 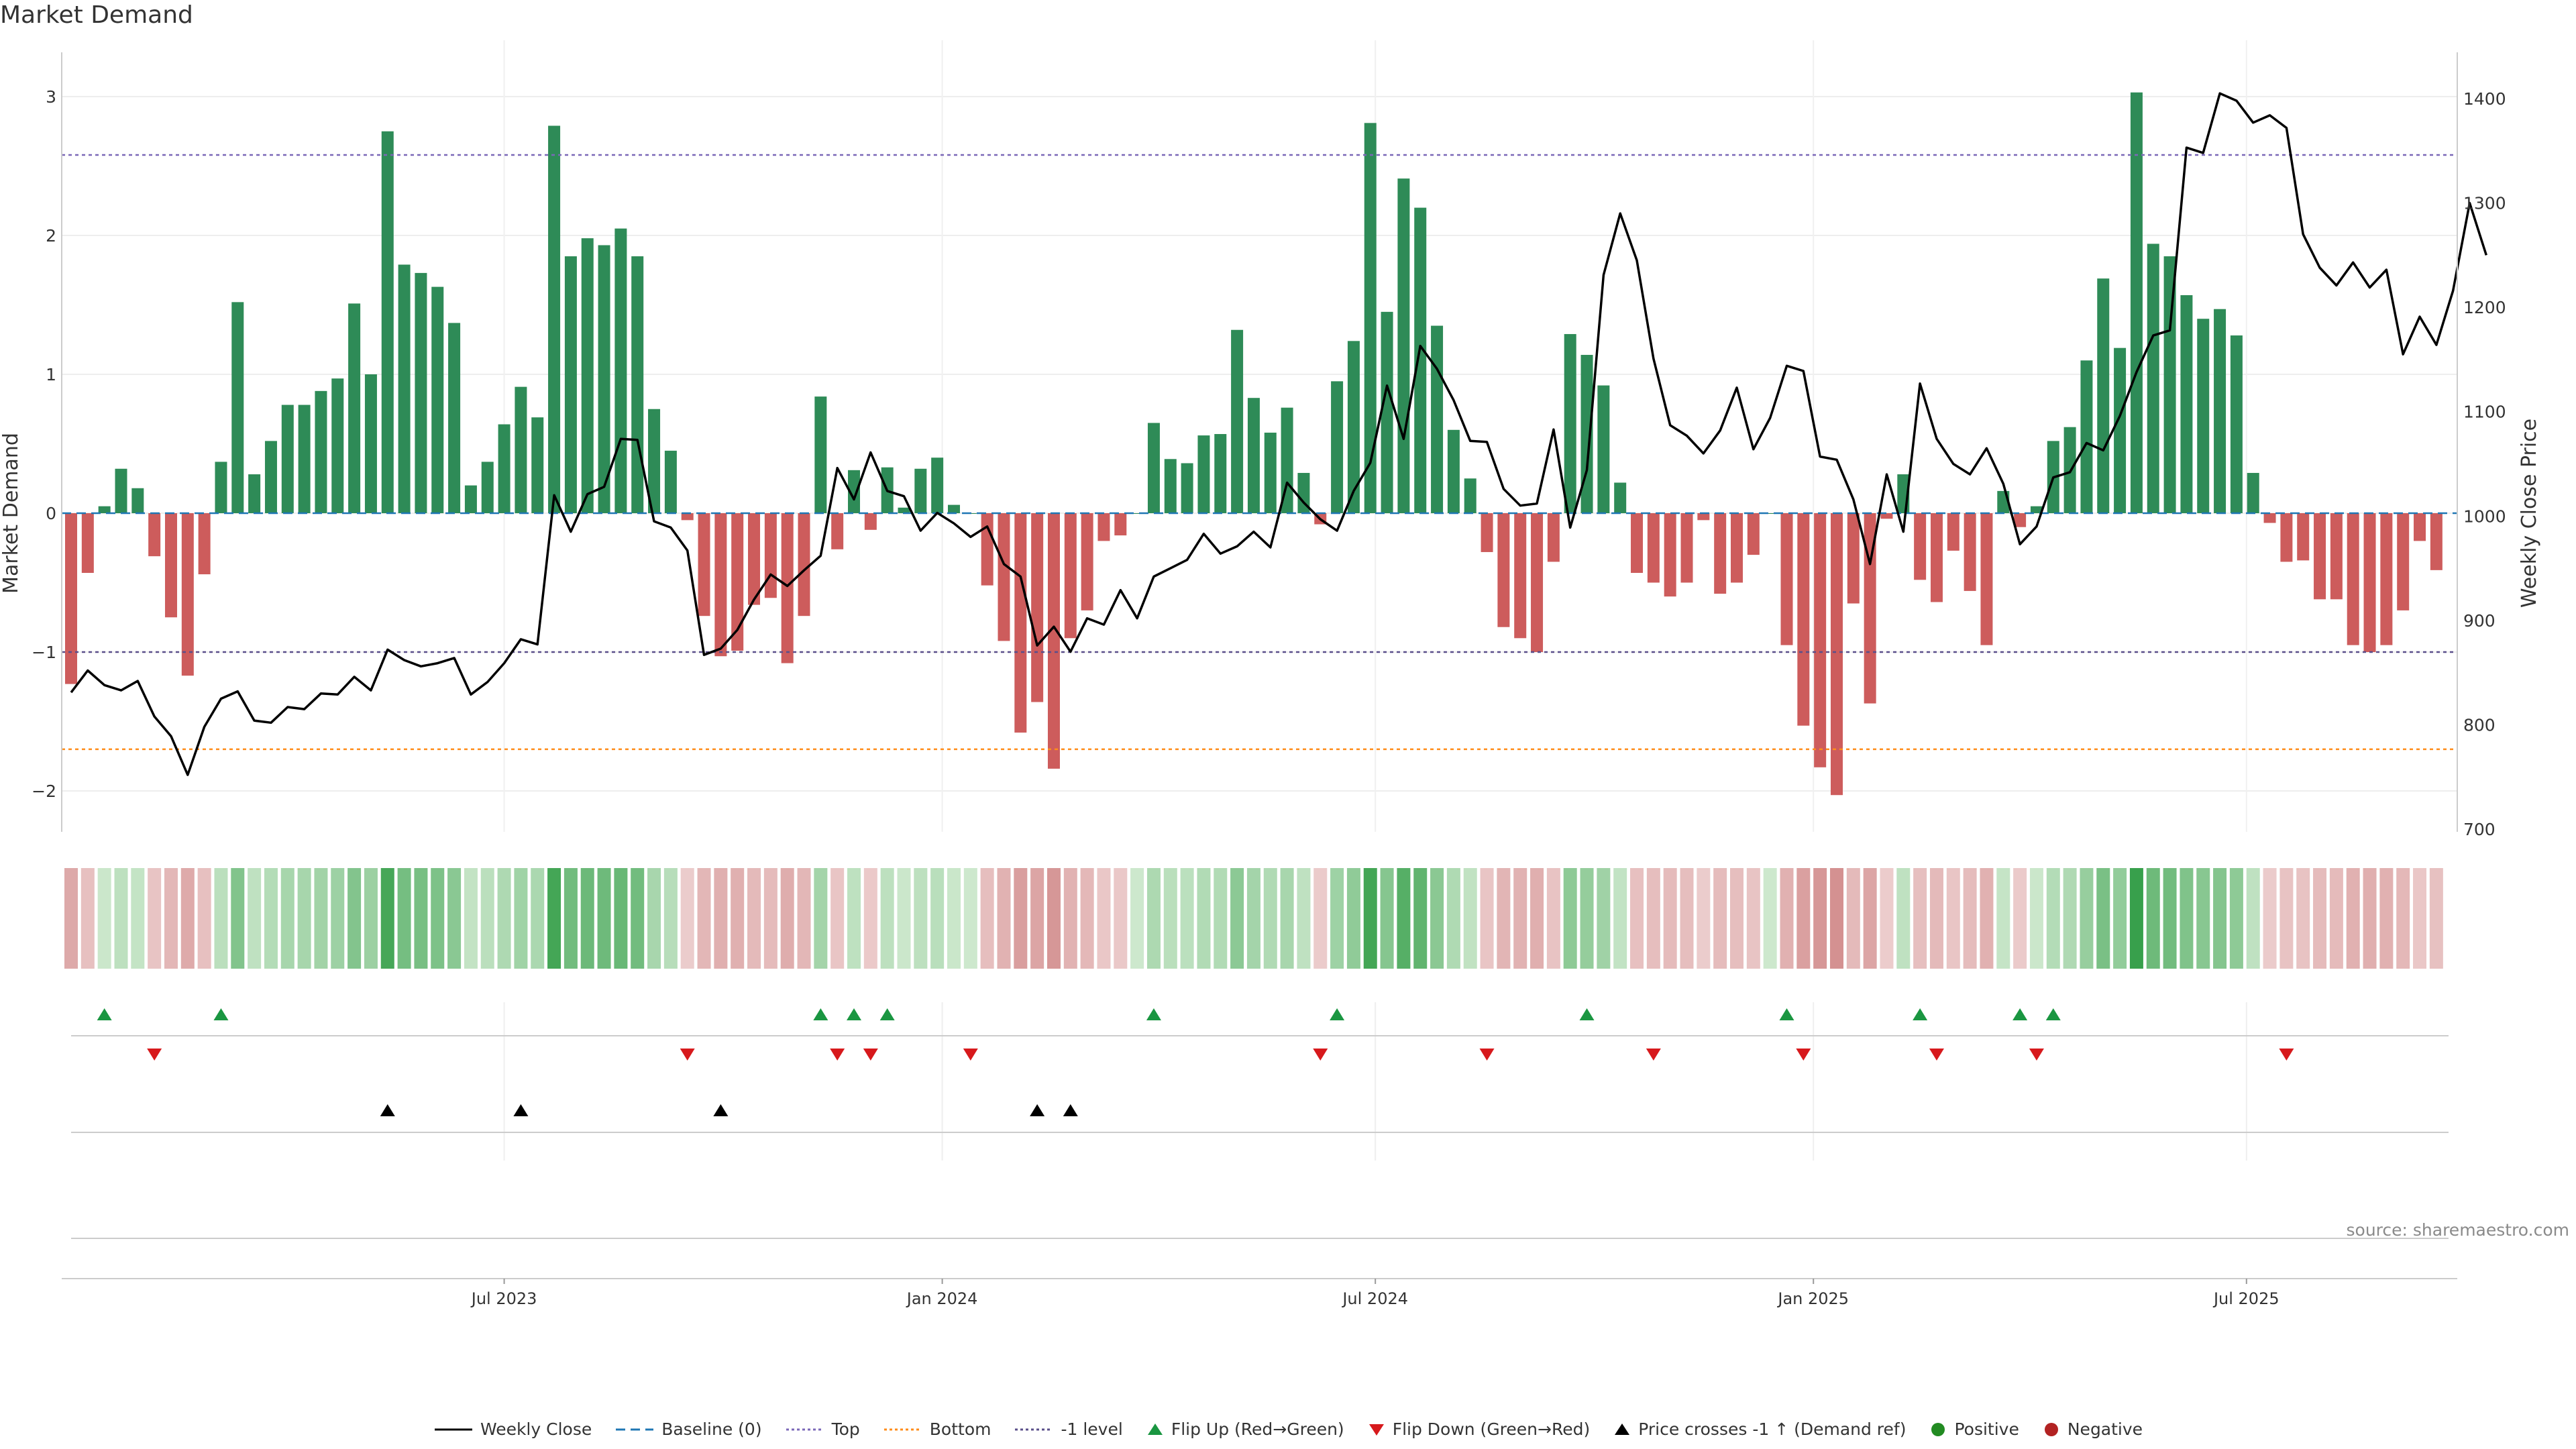 What do you see at coordinates (96, 15) in the screenshot?
I see `chart-title: Market Demand` at bounding box center [96, 15].